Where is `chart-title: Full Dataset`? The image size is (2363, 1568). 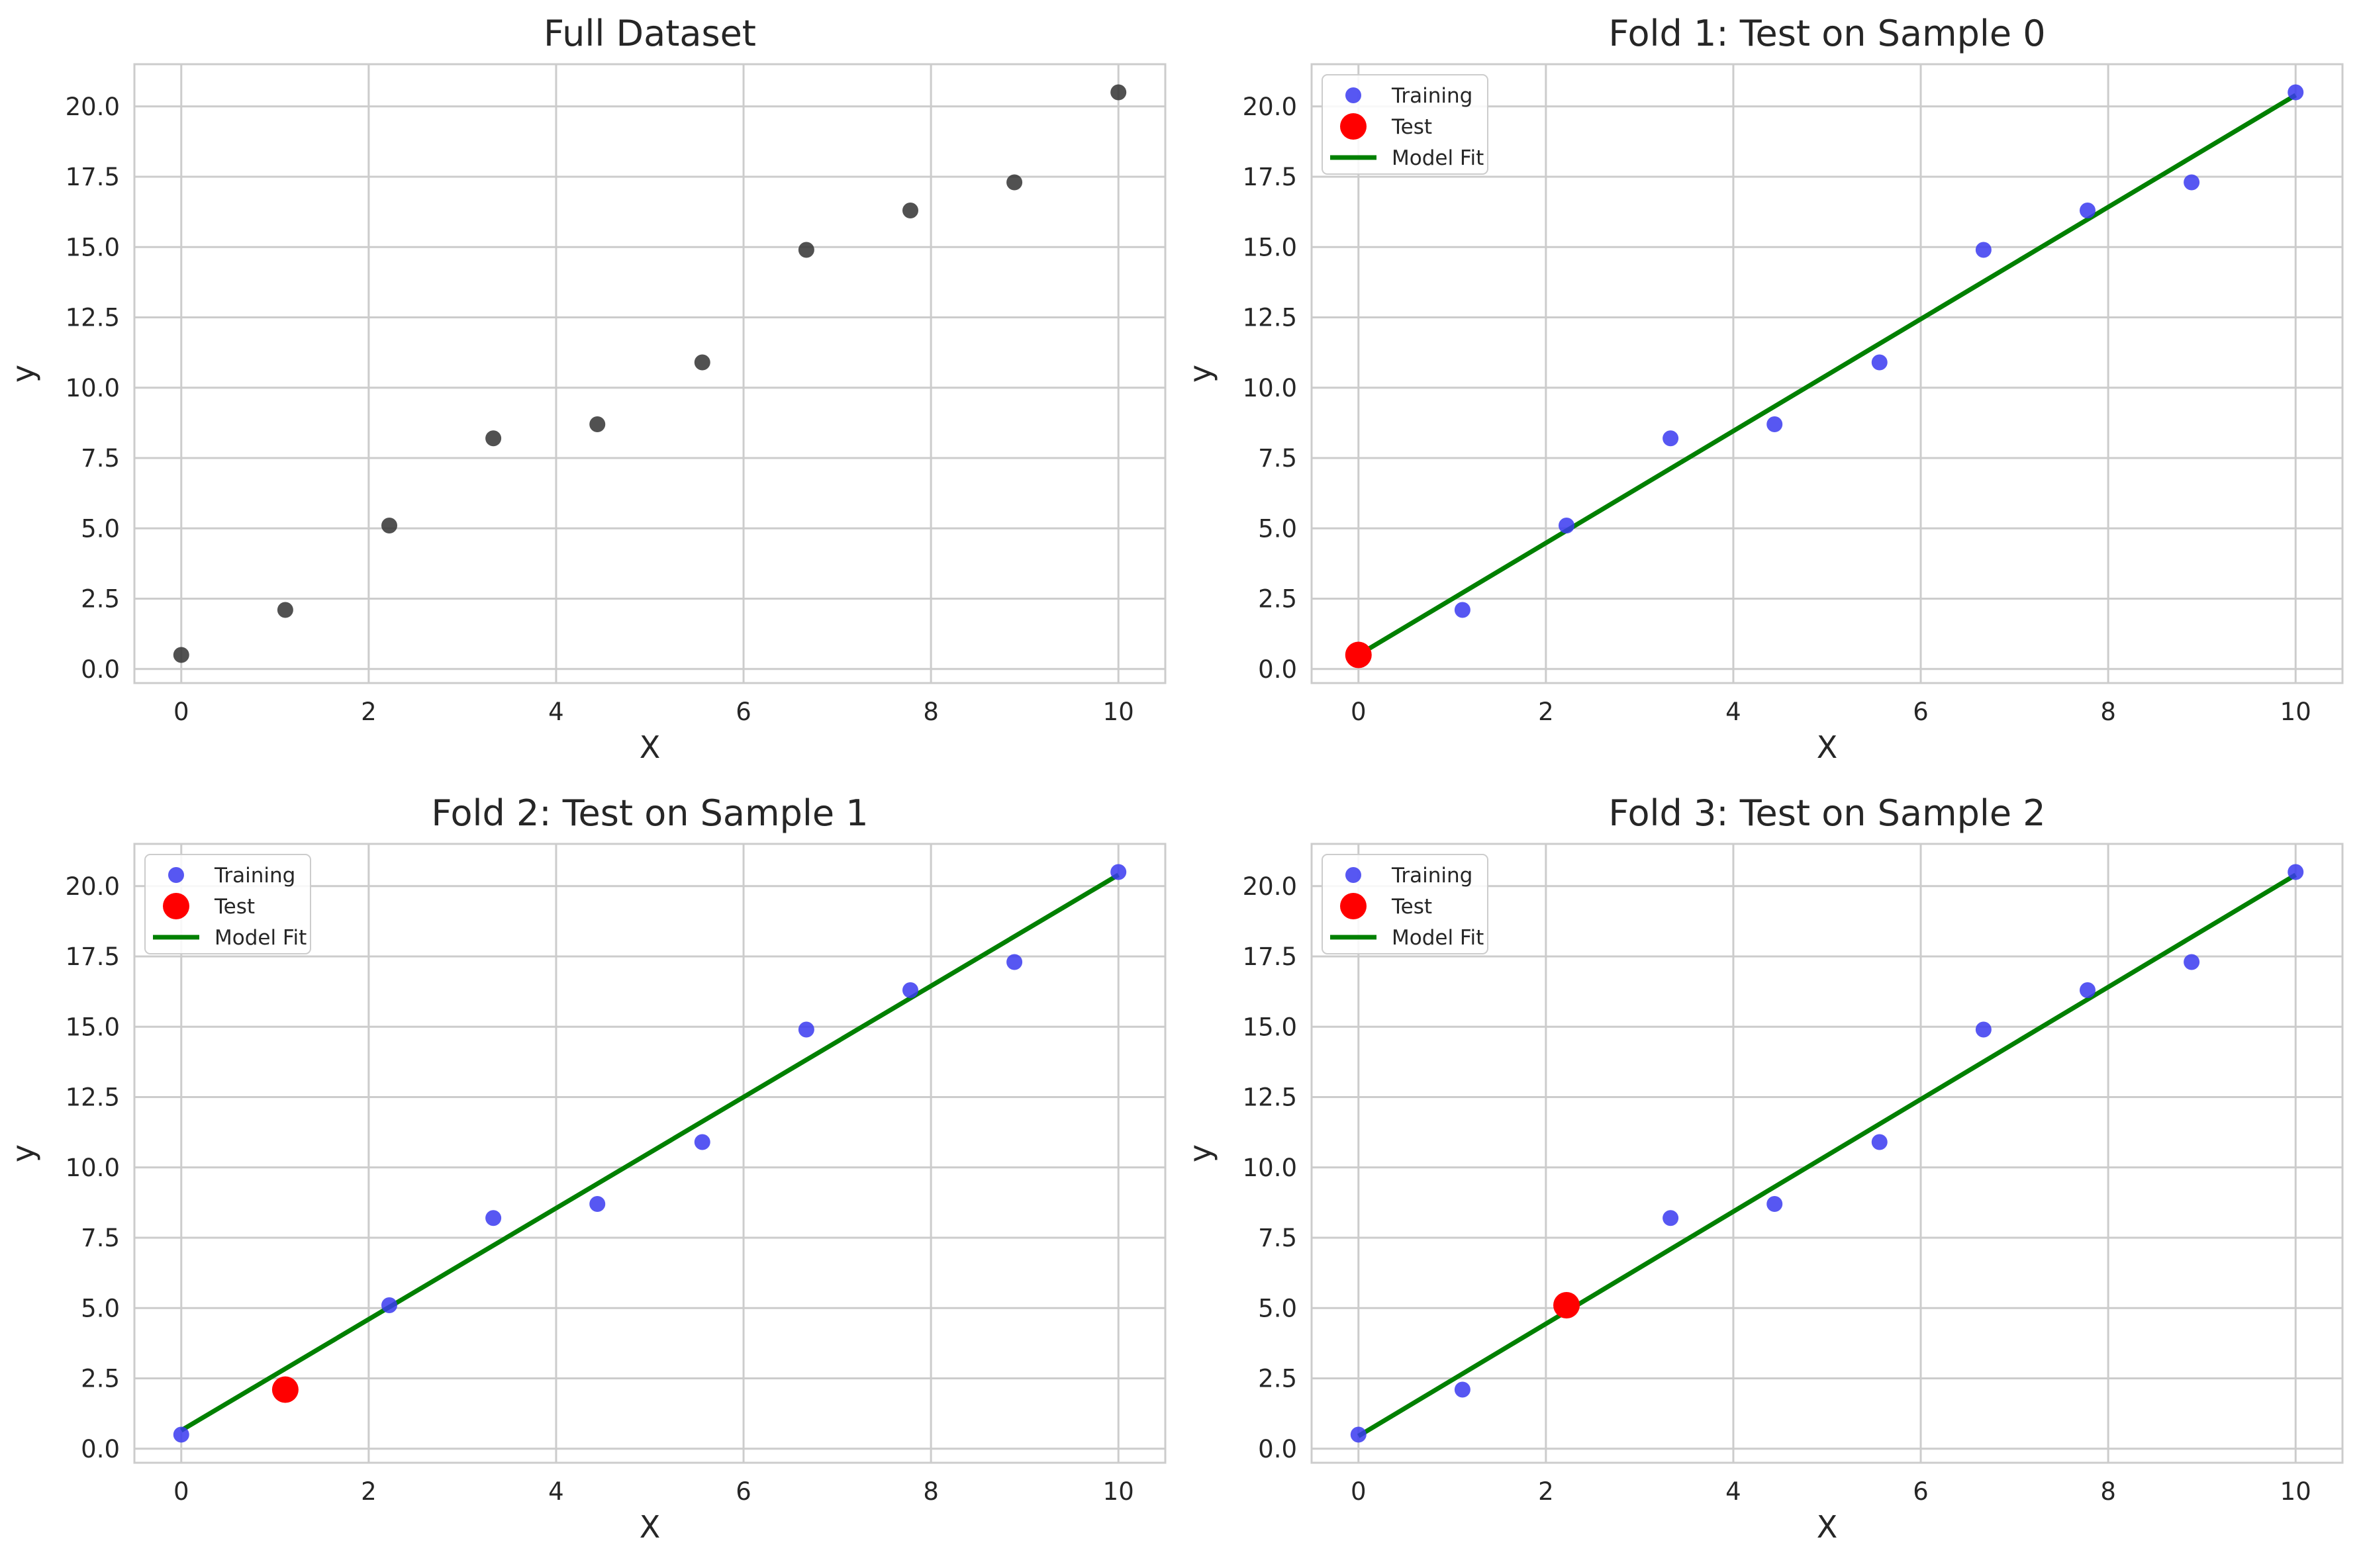
chart-title: Full Dataset is located at coordinates (650, 33).